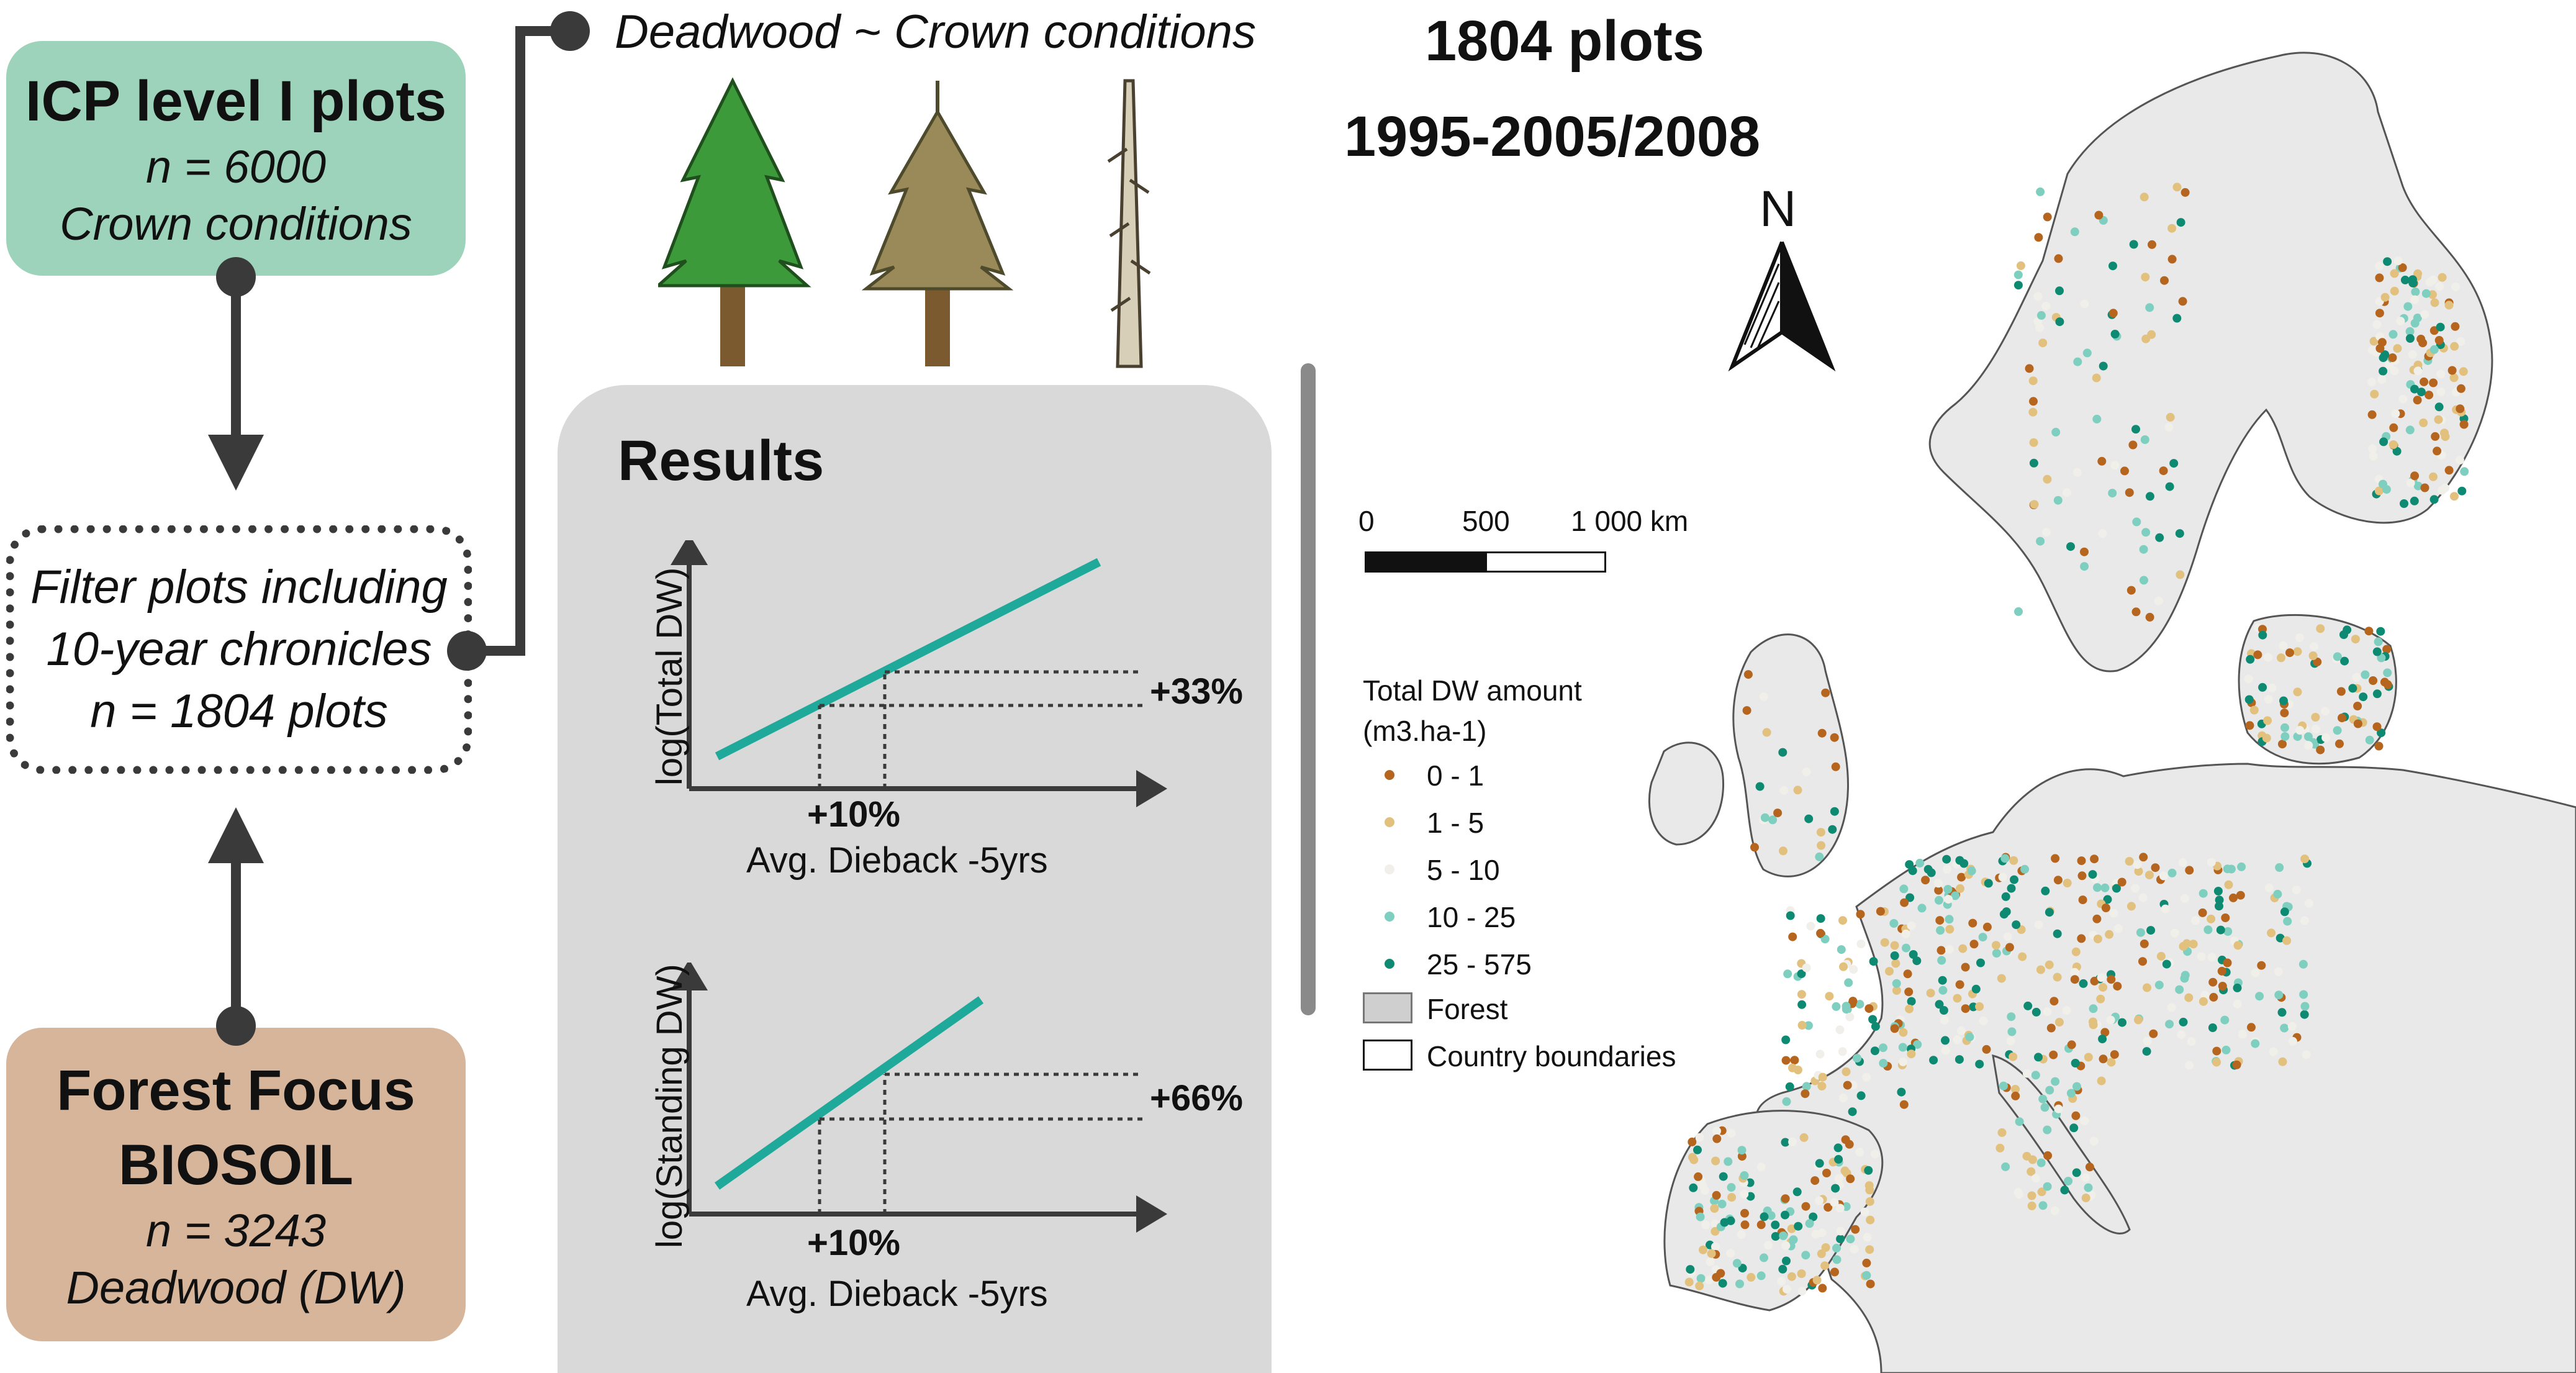  What do you see at coordinates (1129, 223) in the screenshot?
I see `dead-tree-icon` at bounding box center [1129, 223].